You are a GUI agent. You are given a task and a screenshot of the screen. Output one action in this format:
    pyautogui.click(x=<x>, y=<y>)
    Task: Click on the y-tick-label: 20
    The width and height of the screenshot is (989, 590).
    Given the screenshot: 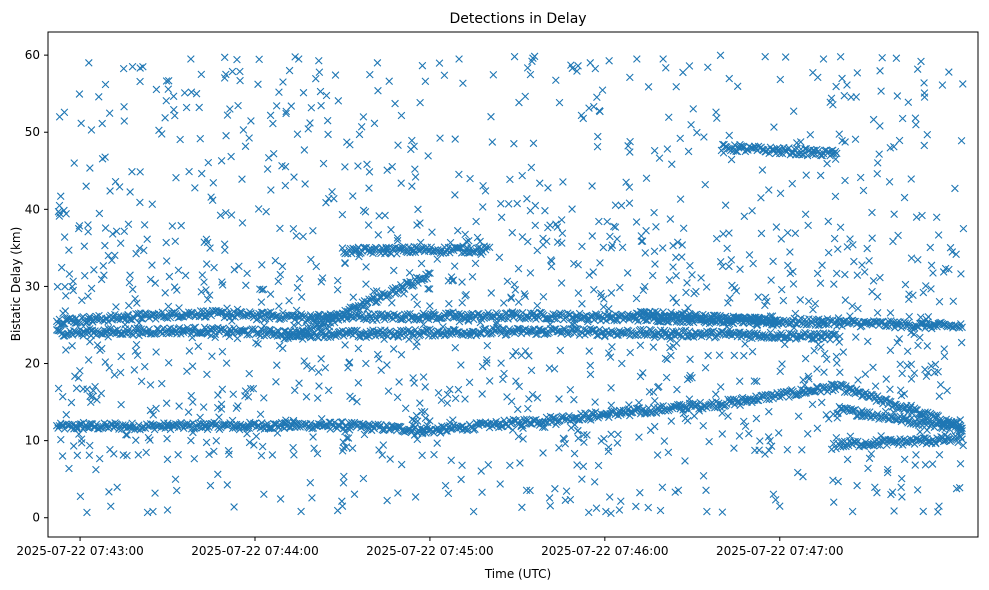 What is the action you would take?
    pyautogui.click(x=32, y=364)
    